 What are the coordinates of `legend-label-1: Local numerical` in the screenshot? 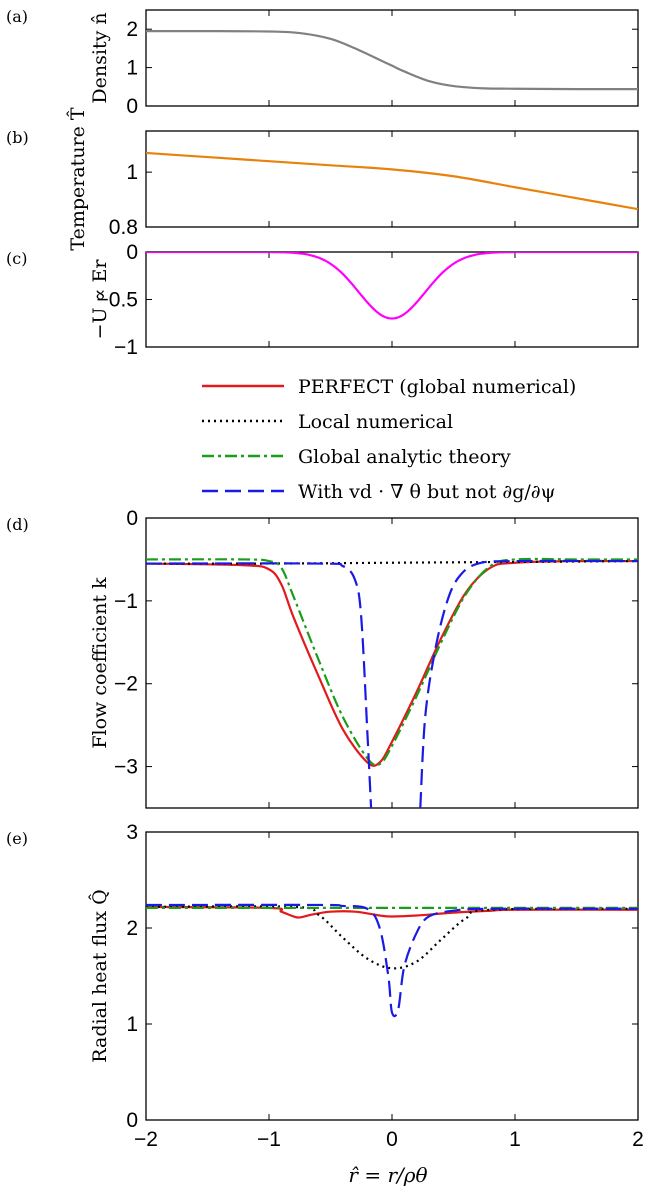 It's located at (375, 422).